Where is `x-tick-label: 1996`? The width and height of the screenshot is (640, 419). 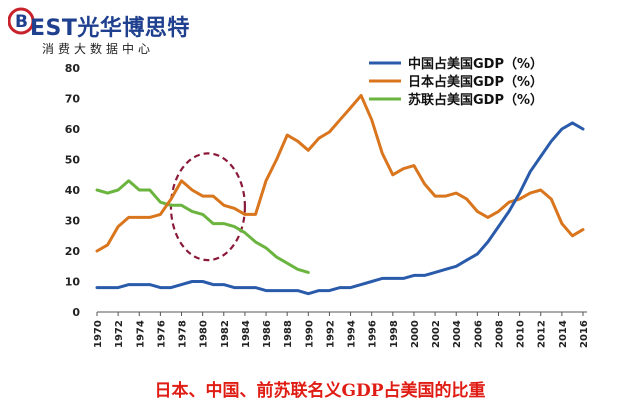 x-tick-label: 1996 is located at coordinates (373, 334).